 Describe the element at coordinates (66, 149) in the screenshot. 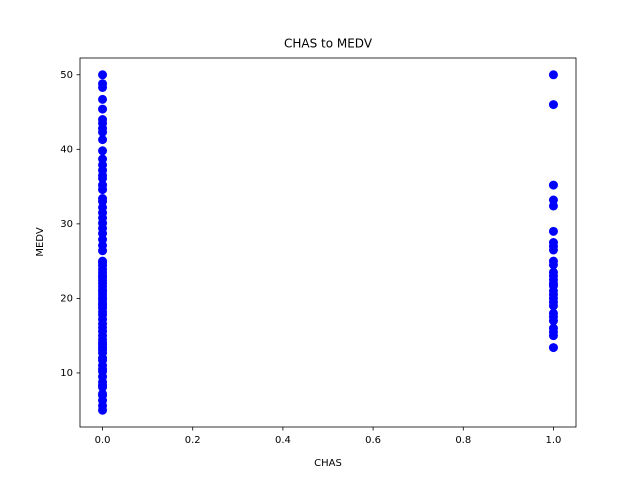

I see `y-tick-label: 40` at that location.